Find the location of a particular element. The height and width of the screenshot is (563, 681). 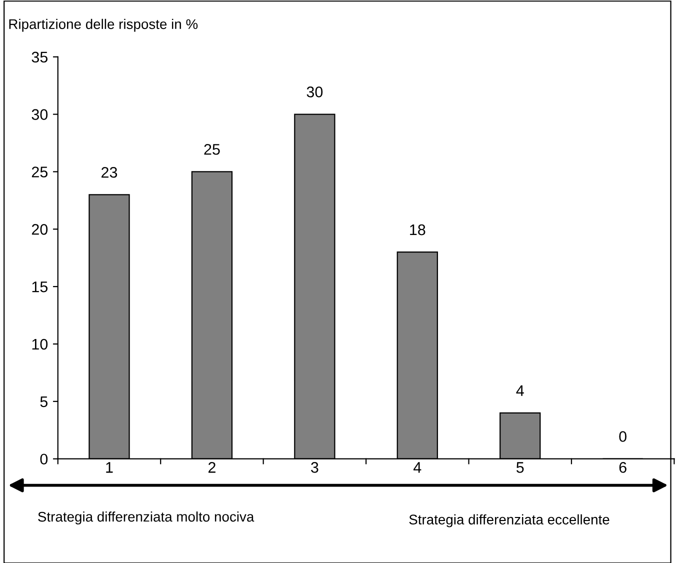

data-label: 18 is located at coordinates (418, 230).